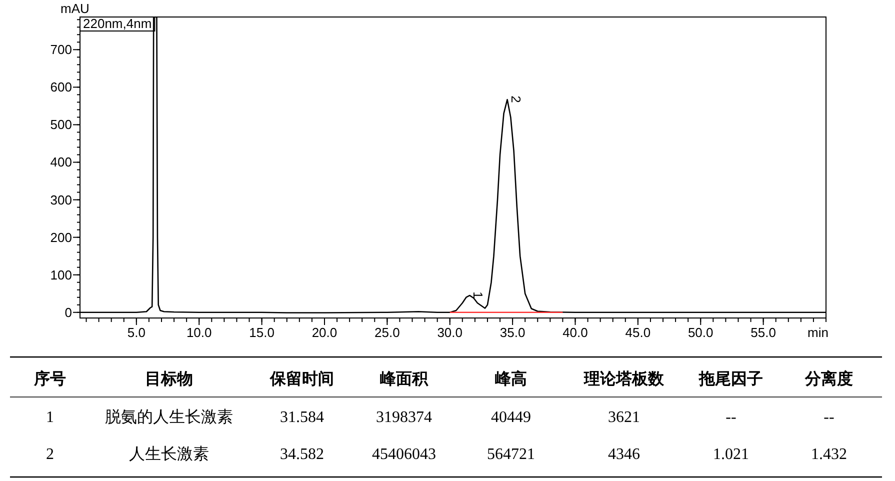  I want to click on category-label: 序号, so click(49, 378).